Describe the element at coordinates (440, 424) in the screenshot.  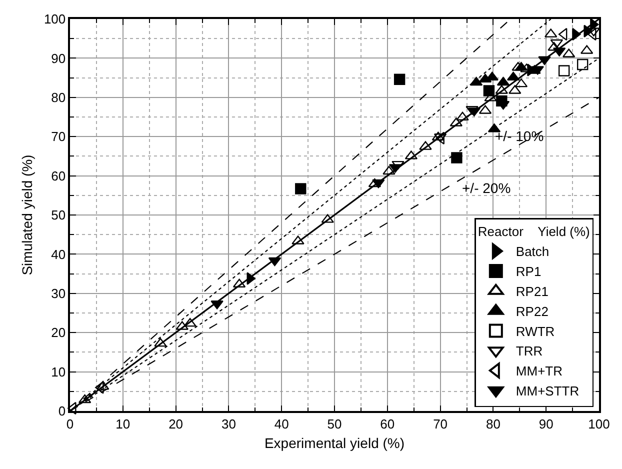
I see `x-tick-label: 70` at that location.